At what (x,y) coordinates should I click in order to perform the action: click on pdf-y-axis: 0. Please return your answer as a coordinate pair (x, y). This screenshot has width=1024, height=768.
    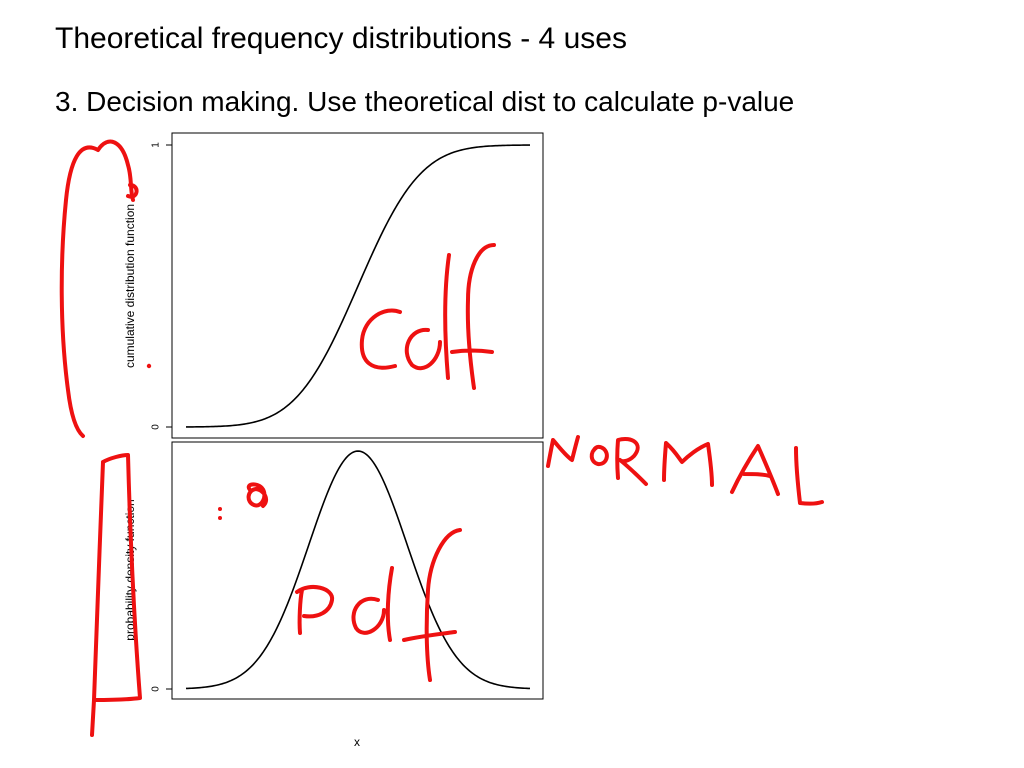
    Looking at the image, I should click on (161, 689).